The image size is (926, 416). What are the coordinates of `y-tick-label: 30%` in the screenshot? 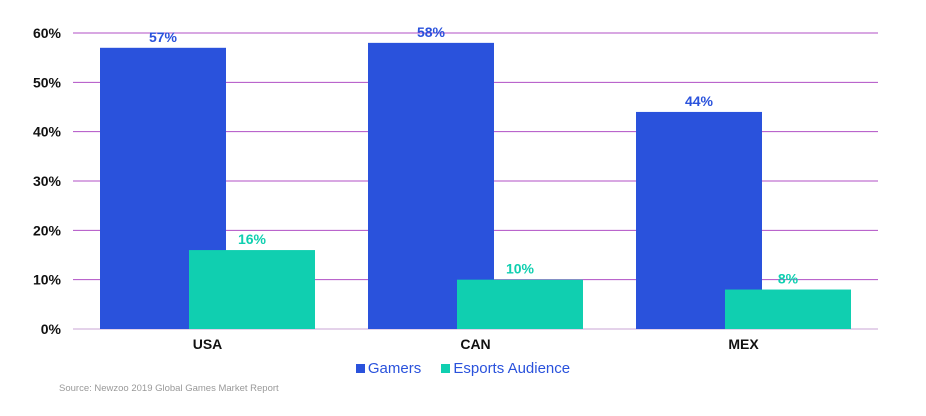 It's located at (47, 181).